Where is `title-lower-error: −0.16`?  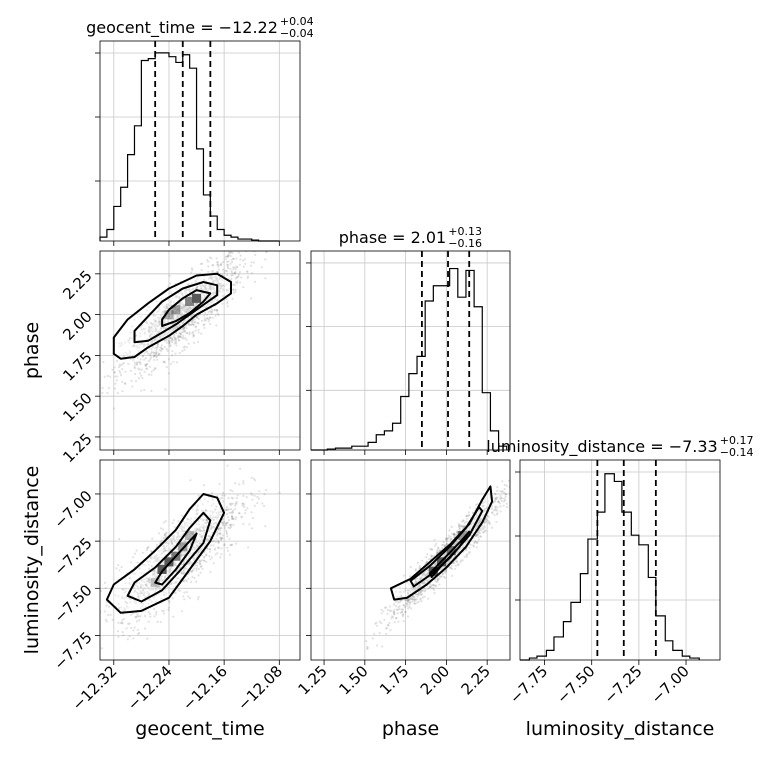
title-lower-error: −0.16 is located at coordinates (465, 243).